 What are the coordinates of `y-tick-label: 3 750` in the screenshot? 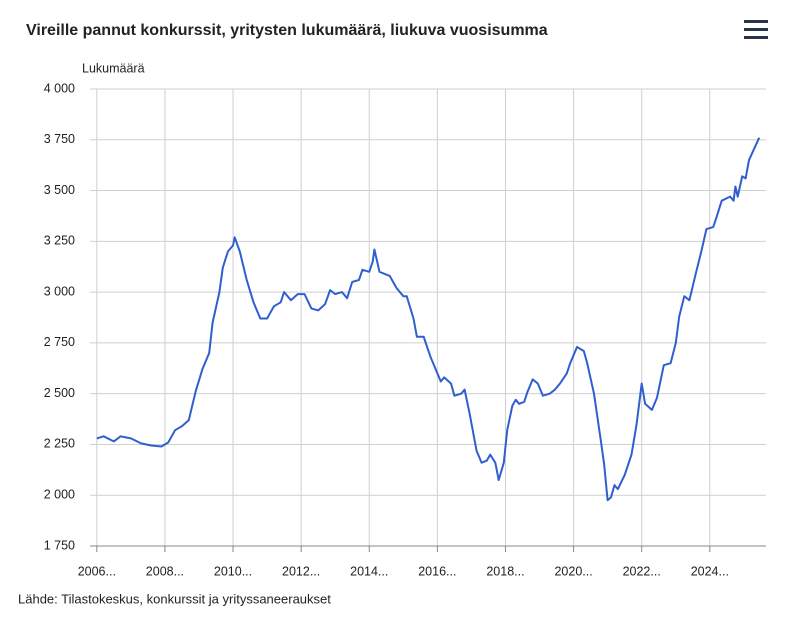 It's located at (59, 139).